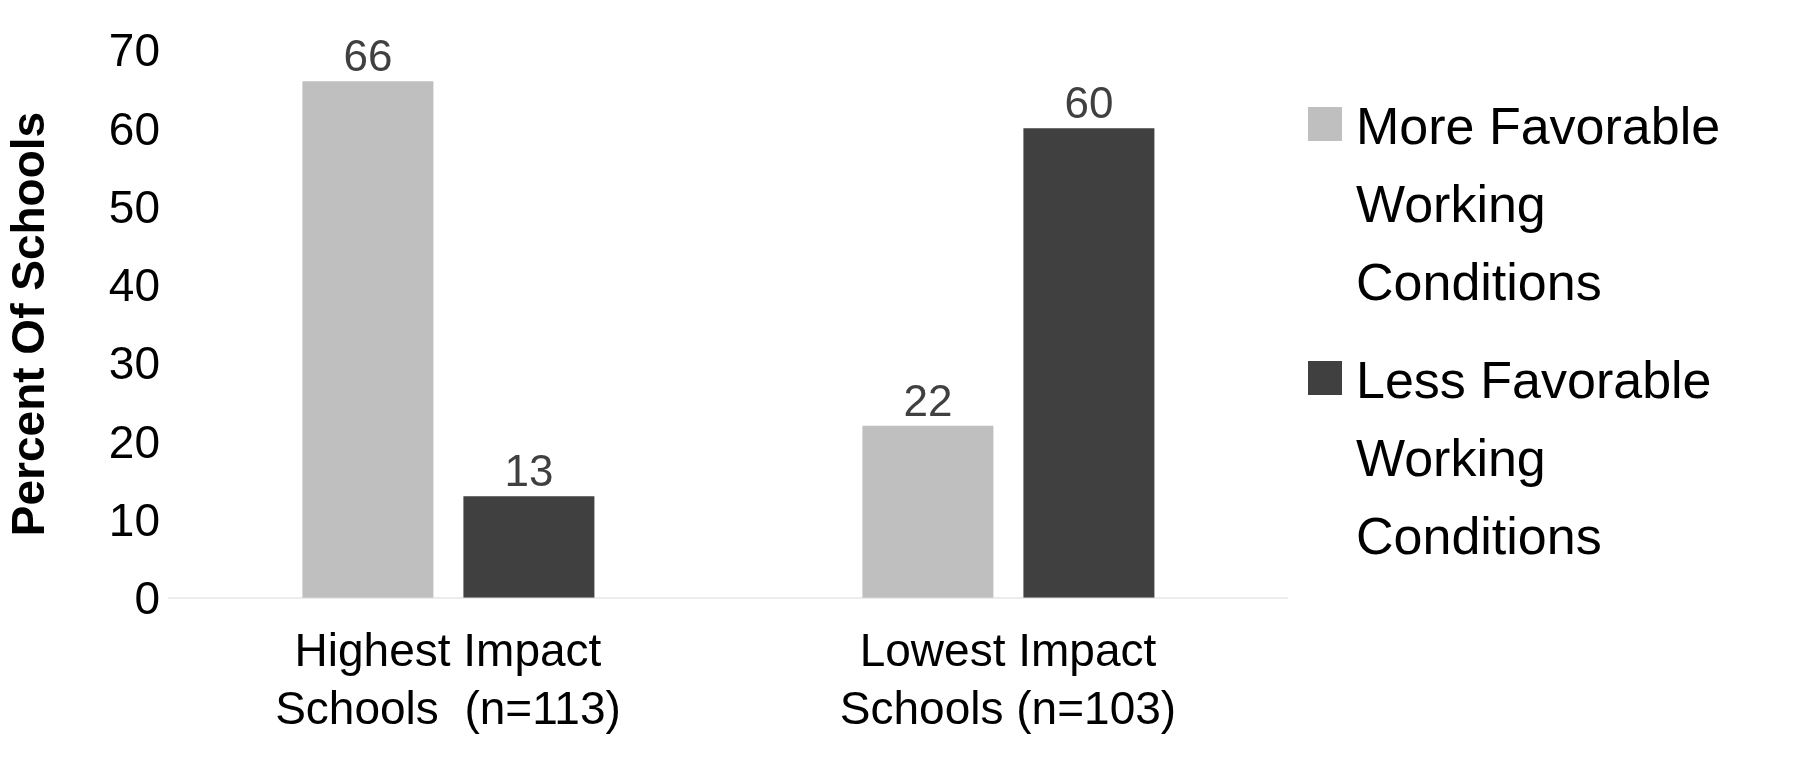 Image resolution: width=1797 pixels, height=782 pixels. Describe the element at coordinates (134, 520) in the screenshot. I see `y-tick-label: 10` at that location.